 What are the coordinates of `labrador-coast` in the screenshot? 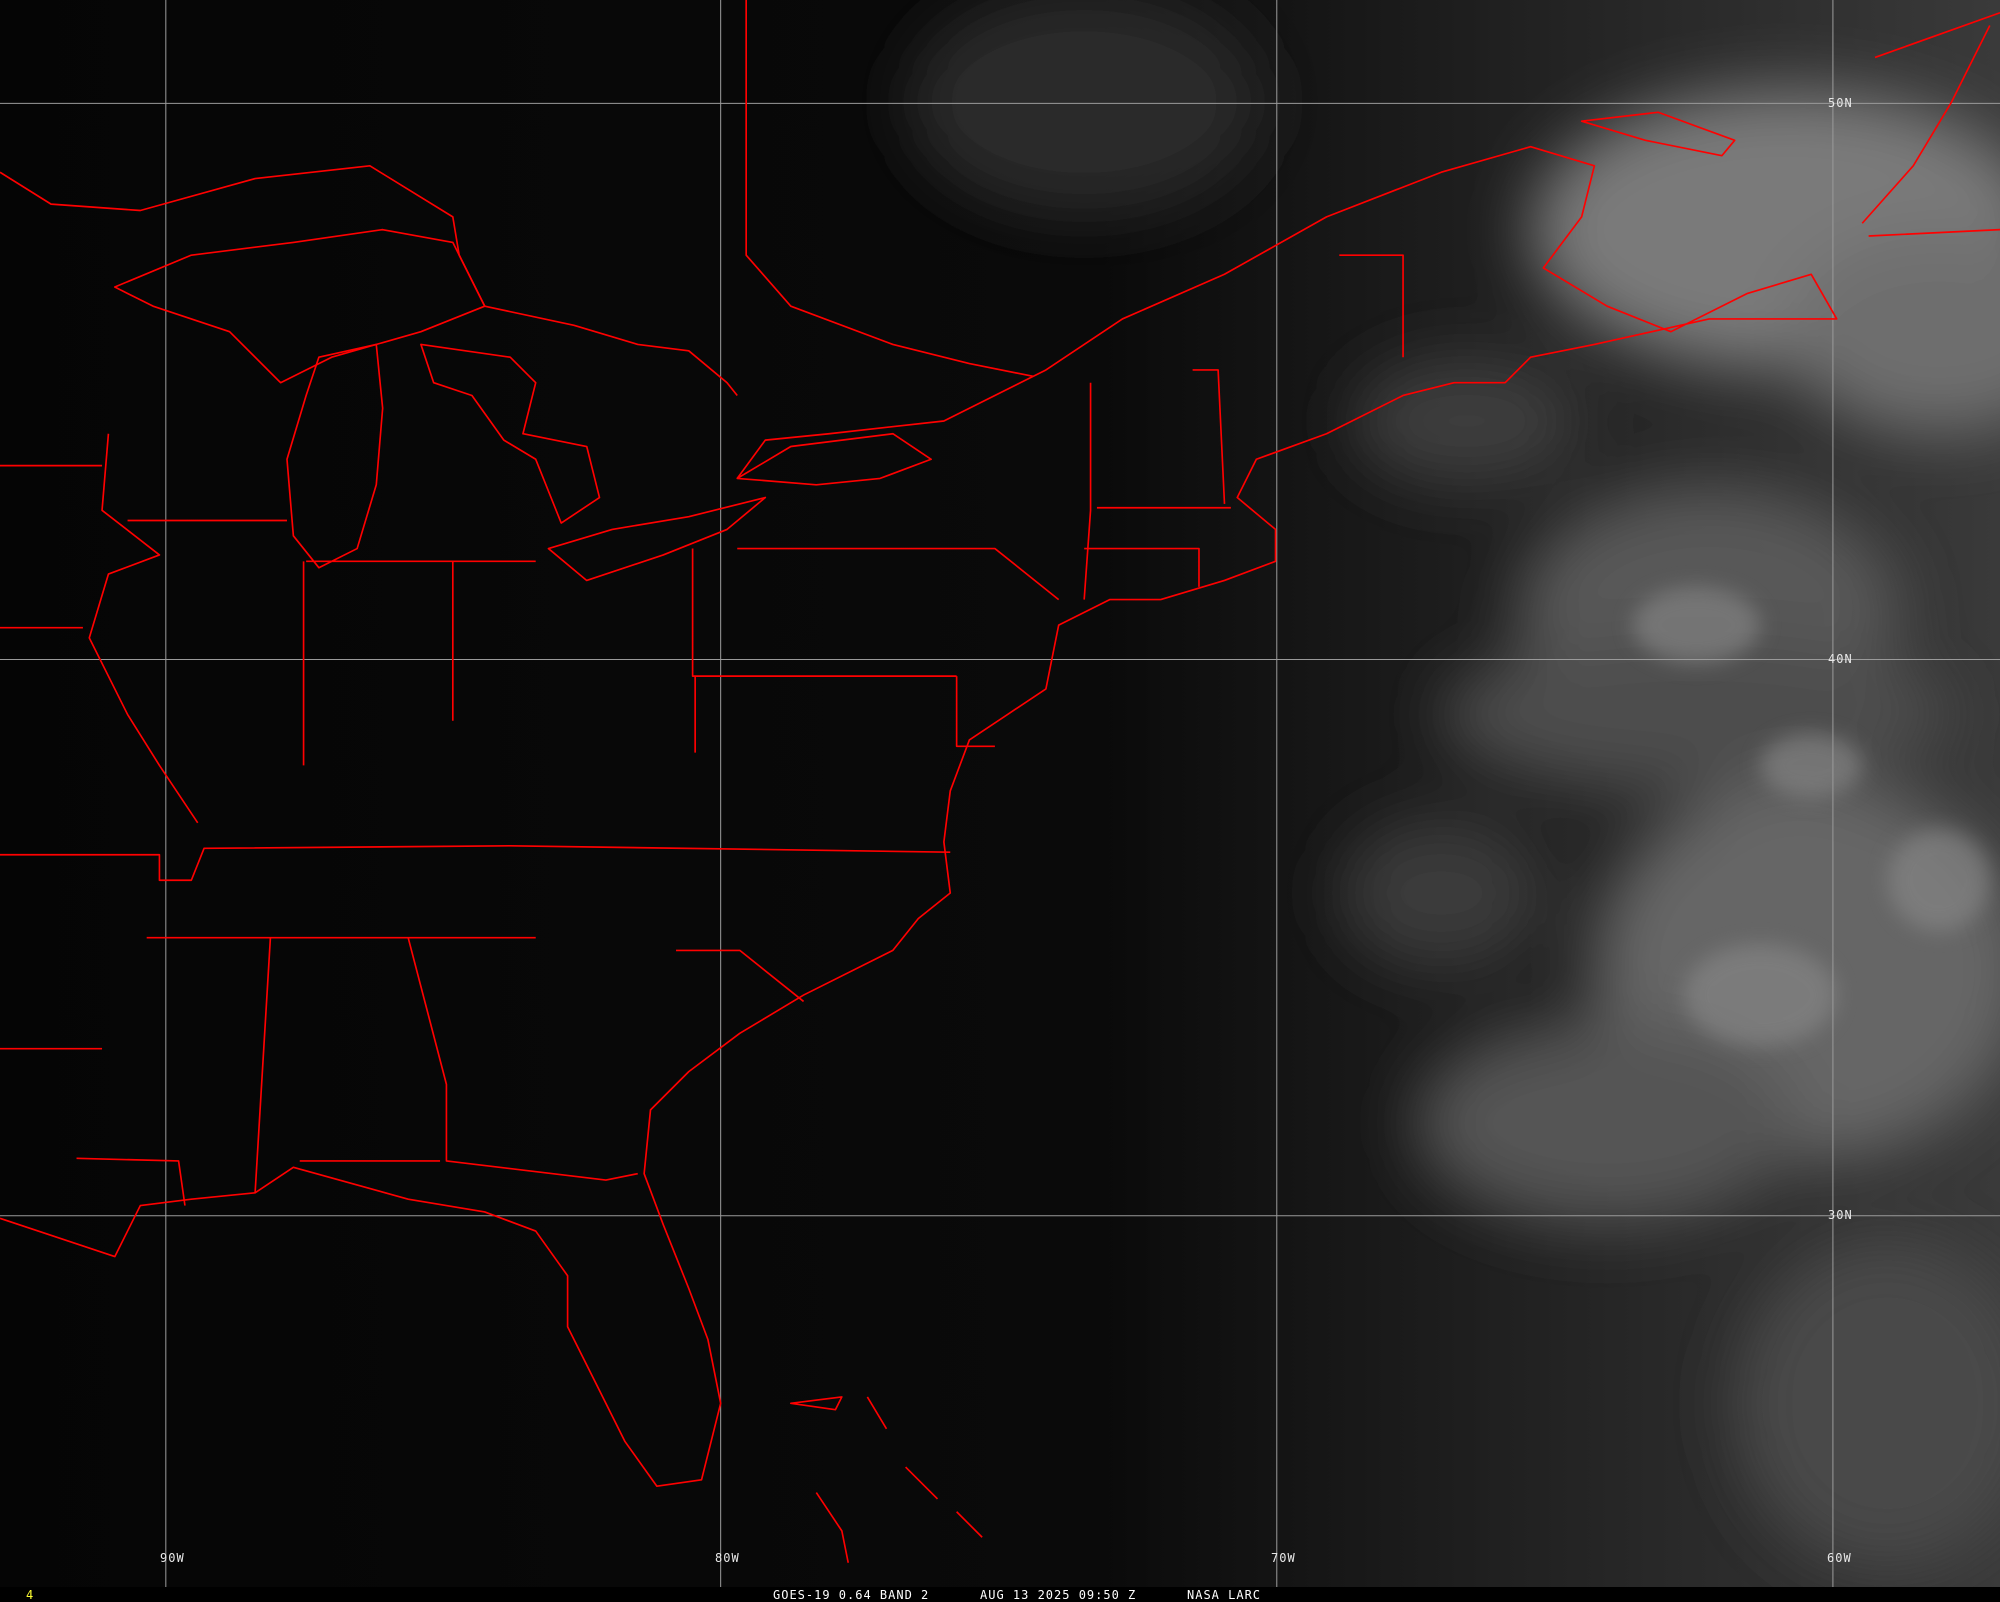 It's located at (1930, 124).